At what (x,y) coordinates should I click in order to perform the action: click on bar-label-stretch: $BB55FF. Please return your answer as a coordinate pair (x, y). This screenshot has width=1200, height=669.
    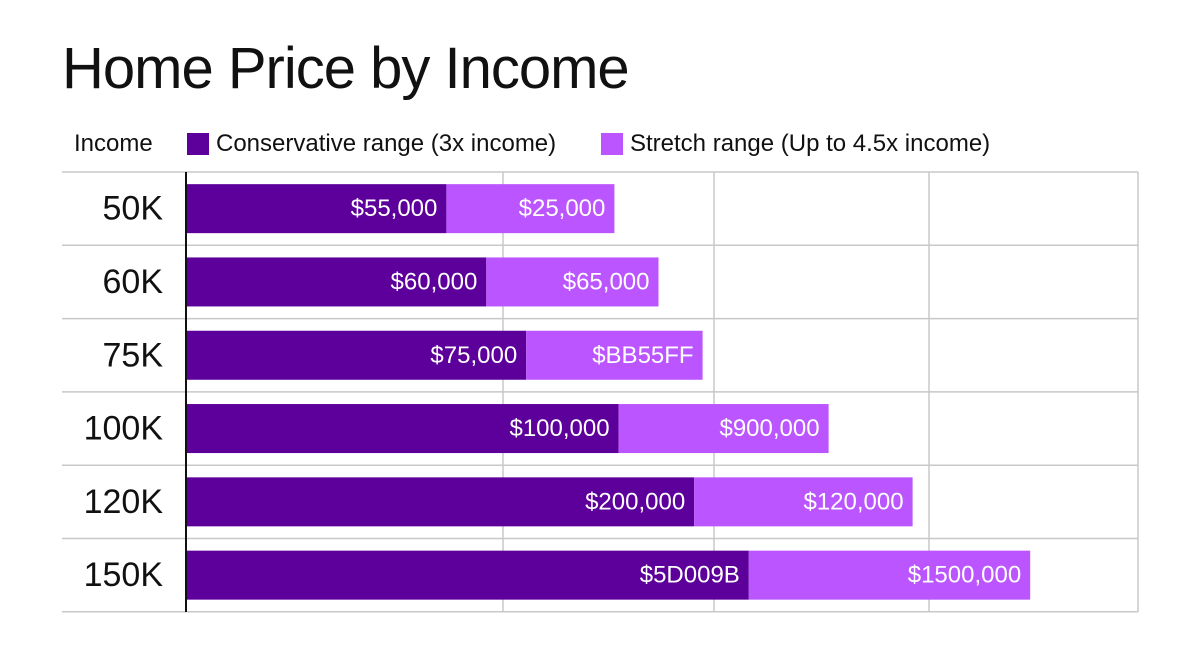
    Looking at the image, I should click on (642, 355).